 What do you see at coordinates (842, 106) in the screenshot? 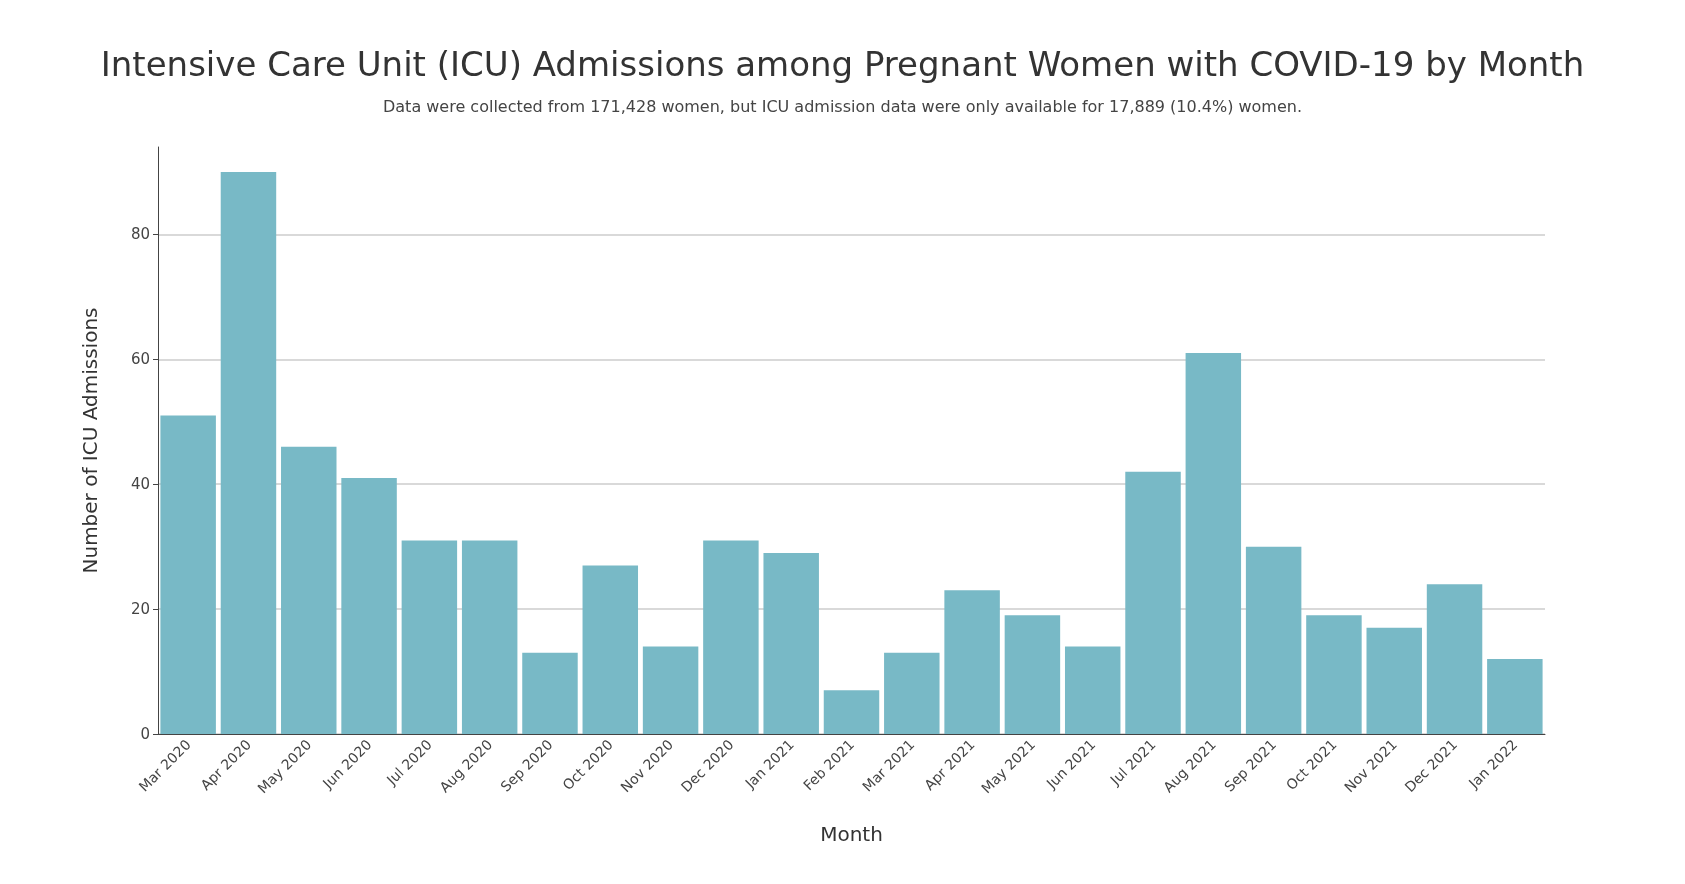
I see `chart-subtitle: Data were collected from 171,428 women, but ICU admission data were only available for 17,889 (10.4%) women.` at bounding box center [842, 106].